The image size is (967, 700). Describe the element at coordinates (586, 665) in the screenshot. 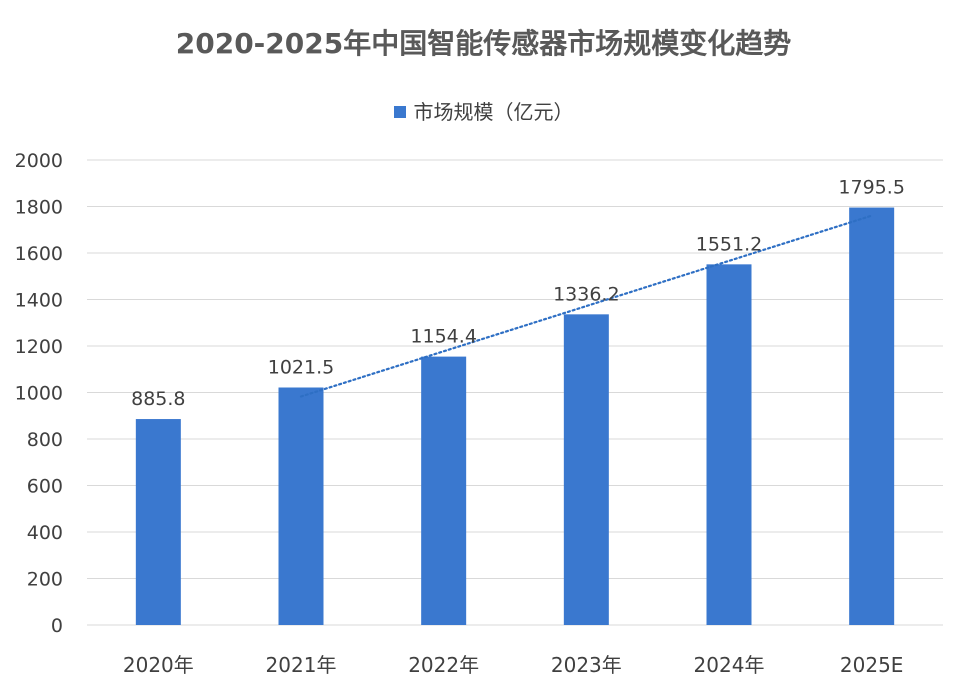

I see `x-tick-label: 2023年` at that location.